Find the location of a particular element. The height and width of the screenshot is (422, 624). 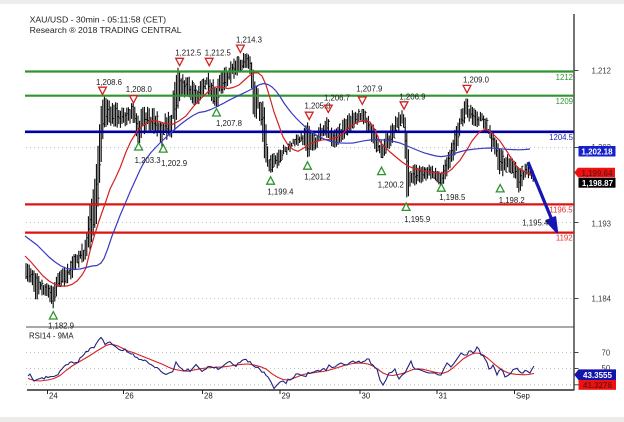

svg-text: 50 is located at coordinates (606, 368).